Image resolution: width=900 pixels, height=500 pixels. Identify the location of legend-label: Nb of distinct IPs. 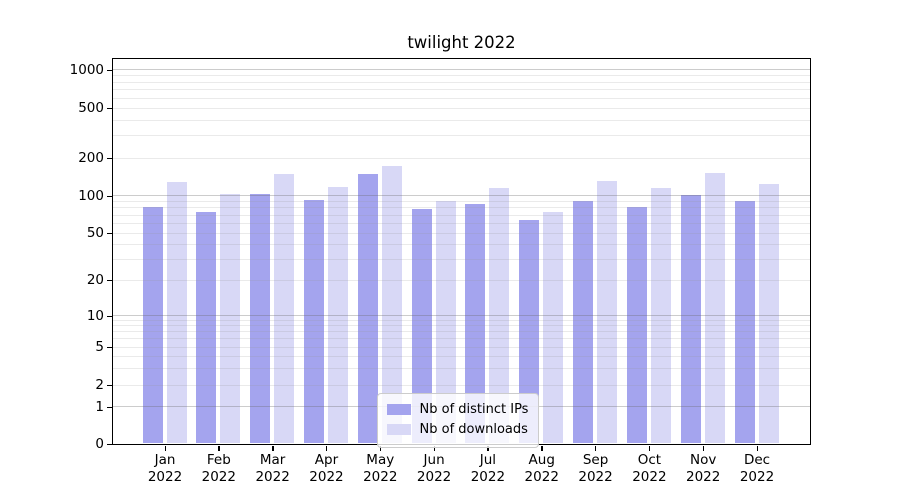
(474, 409).